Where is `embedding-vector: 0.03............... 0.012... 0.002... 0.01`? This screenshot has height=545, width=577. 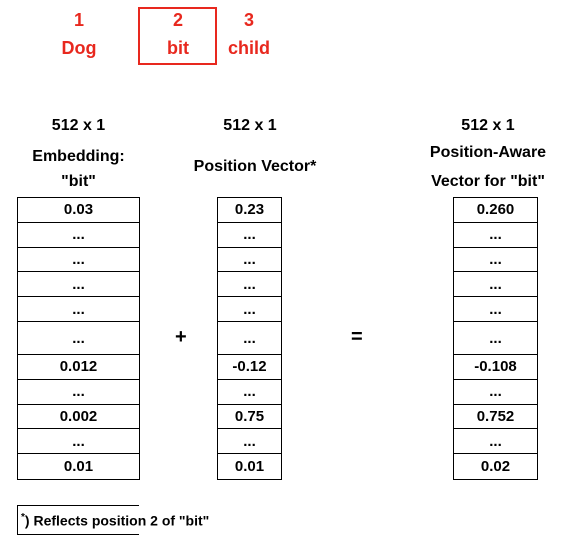
embedding-vector: 0.03............... 0.012... 0.002... 0.01 is located at coordinates (78, 338).